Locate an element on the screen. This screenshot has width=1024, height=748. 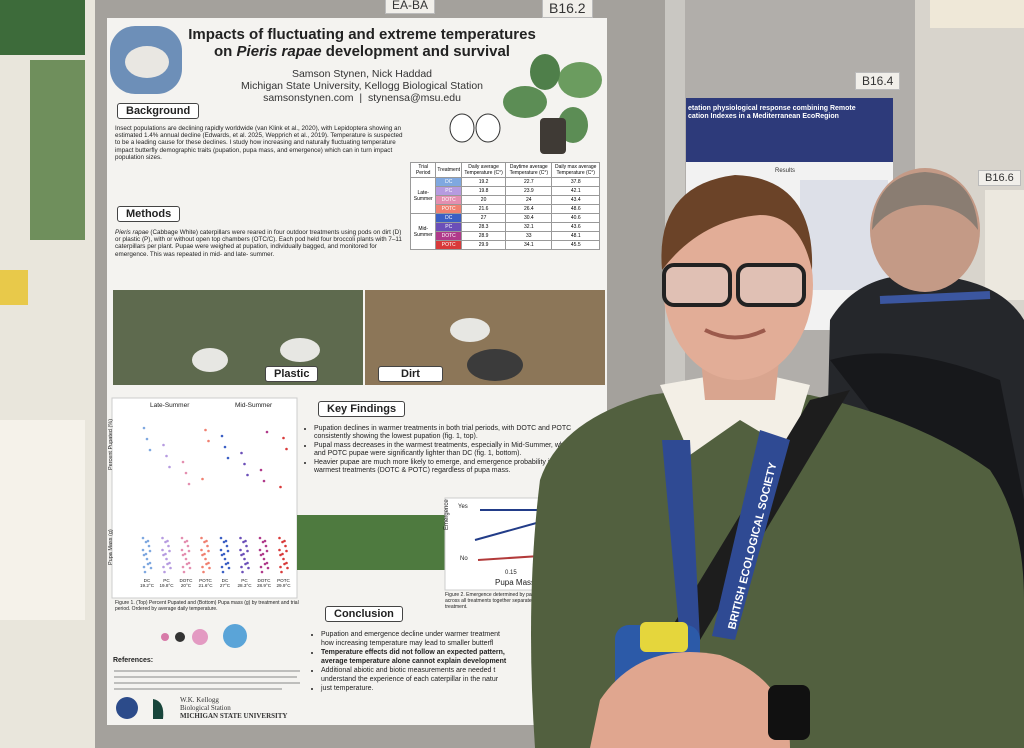
table-row: POTC 29.9 34.1 45.5 is located at coordinates (505, 245).